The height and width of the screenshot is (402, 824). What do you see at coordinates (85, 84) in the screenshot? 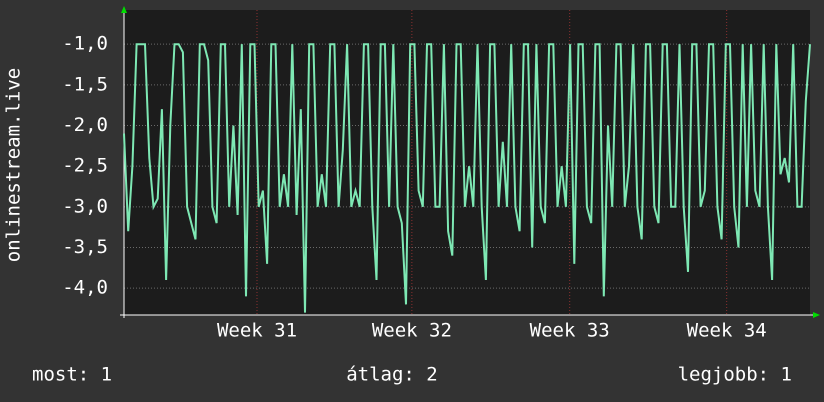
I see `y-tick-label: -1,5` at bounding box center [85, 84].